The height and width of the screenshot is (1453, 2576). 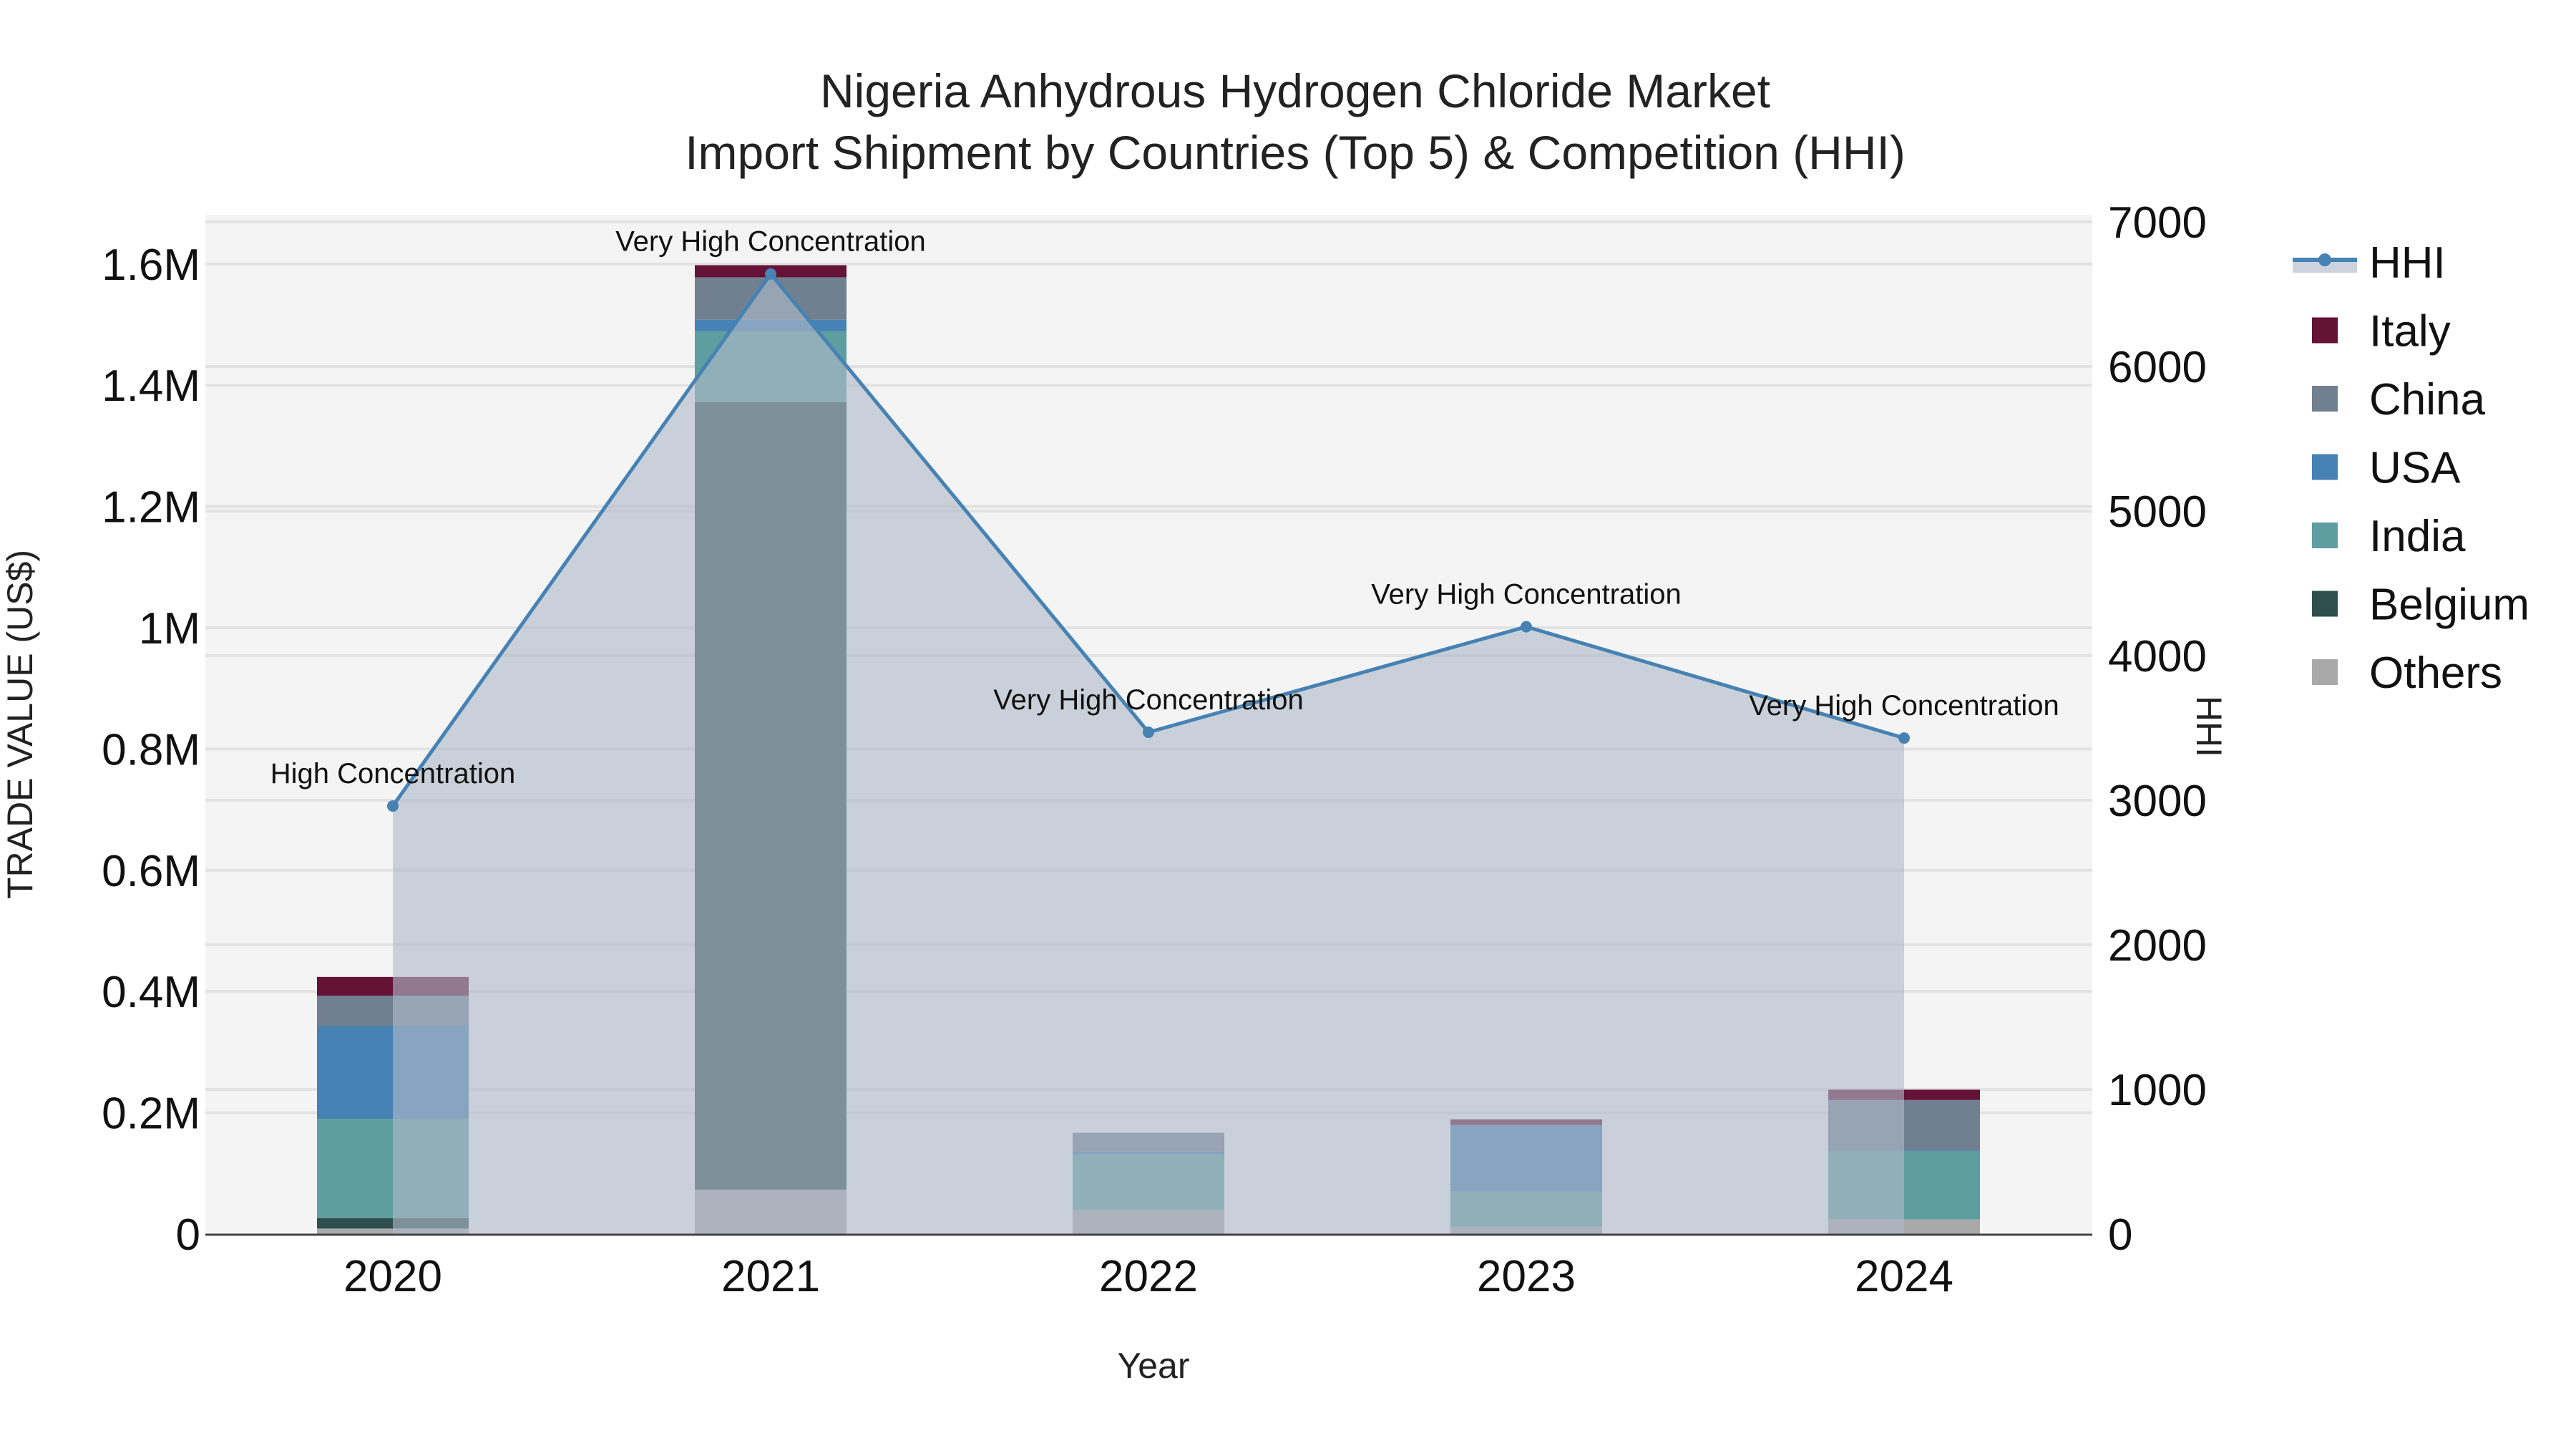 I want to click on legend-label: HHI, so click(x=2407, y=263).